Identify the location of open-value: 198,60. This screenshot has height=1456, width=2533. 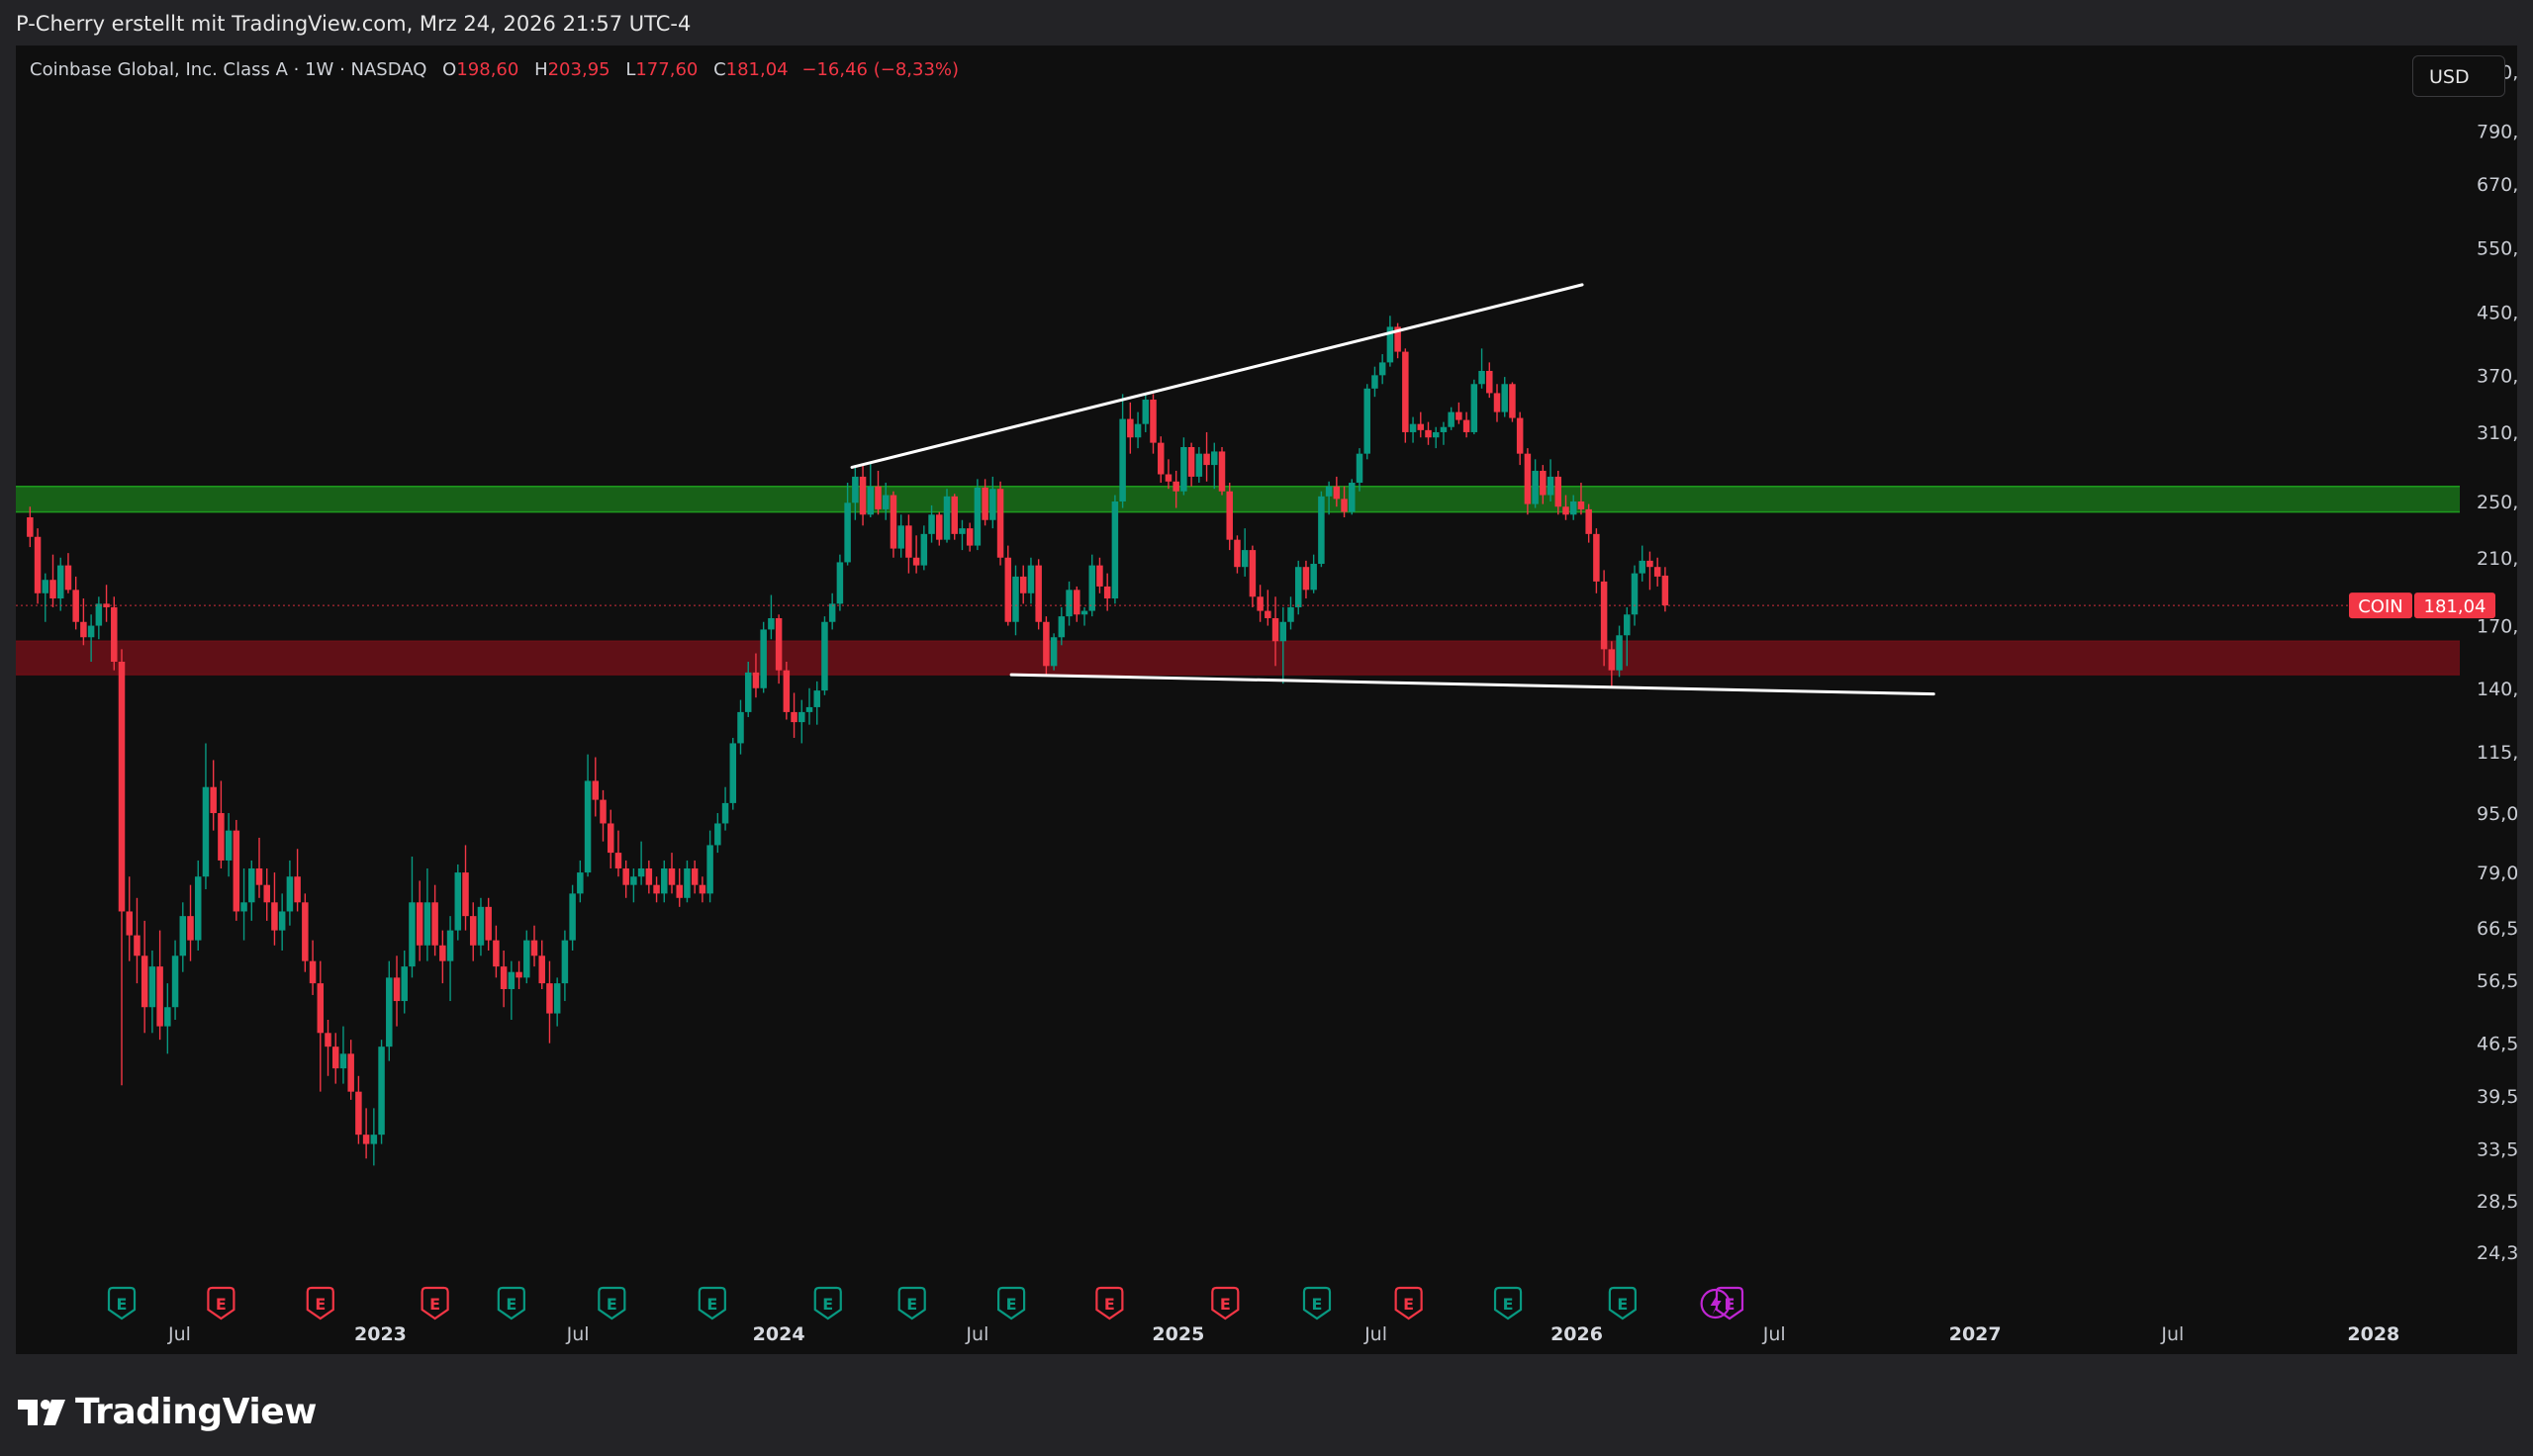
(487, 69).